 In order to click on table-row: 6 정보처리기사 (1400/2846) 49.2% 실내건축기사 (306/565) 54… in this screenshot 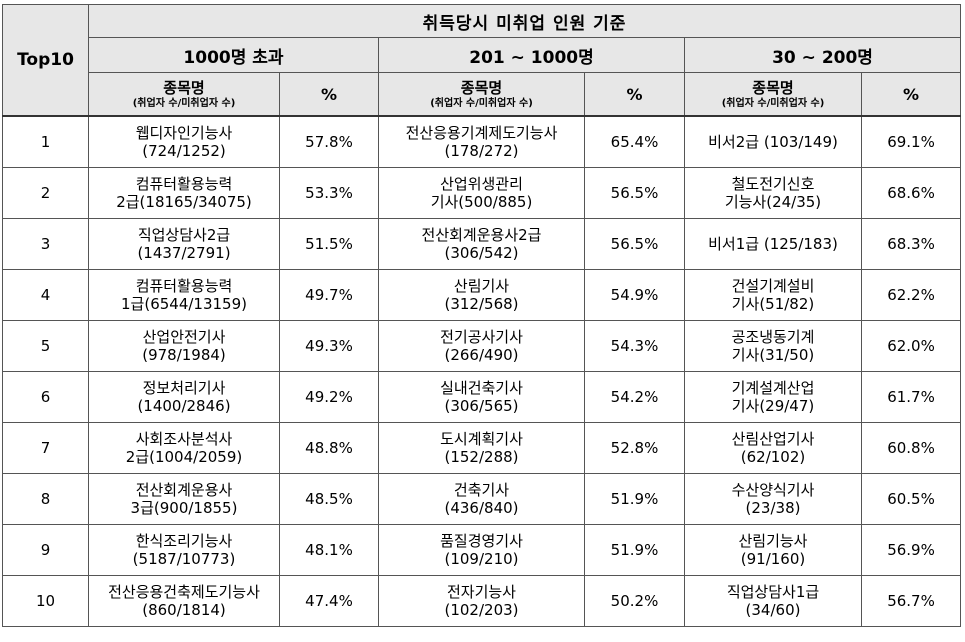, I will do `click(482, 397)`.